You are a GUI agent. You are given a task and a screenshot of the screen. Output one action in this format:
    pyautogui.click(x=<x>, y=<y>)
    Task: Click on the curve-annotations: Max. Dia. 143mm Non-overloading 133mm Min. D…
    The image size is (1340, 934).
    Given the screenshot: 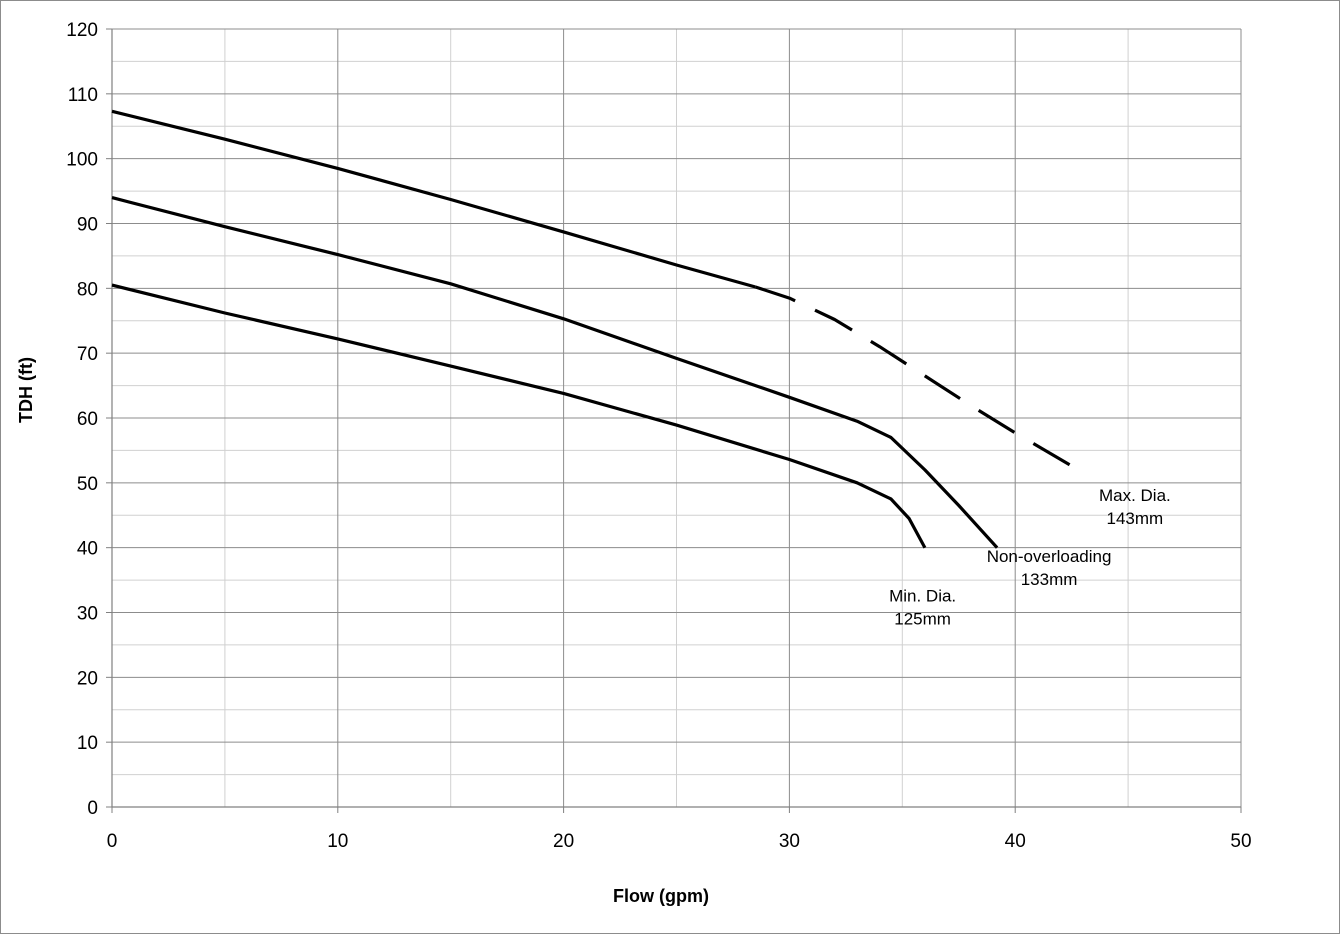 What is the action you would take?
    pyautogui.click(x=1030, y=557)
    